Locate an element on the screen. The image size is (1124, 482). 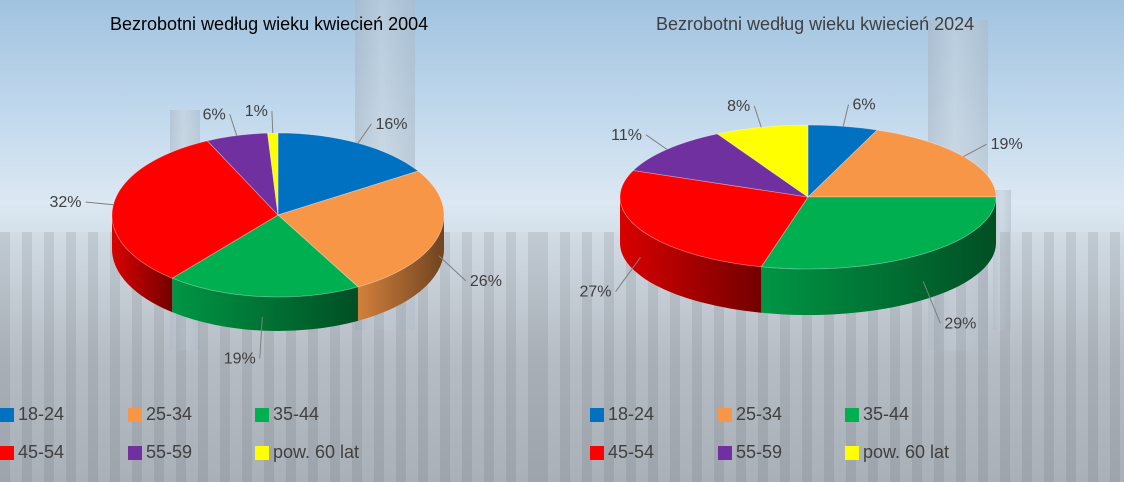
data-label-45-54: 27% is located at coordinates (596, 292).